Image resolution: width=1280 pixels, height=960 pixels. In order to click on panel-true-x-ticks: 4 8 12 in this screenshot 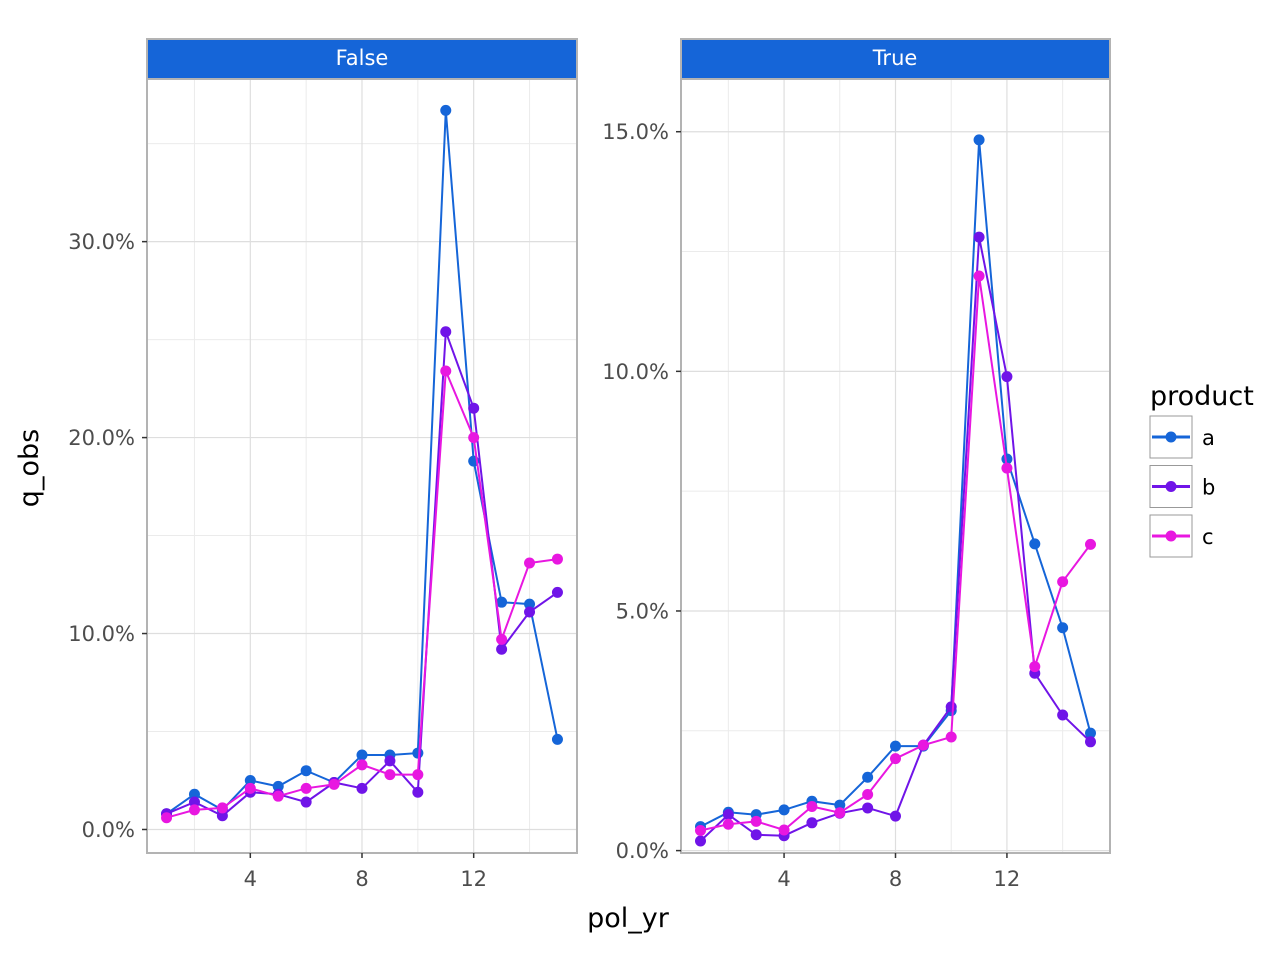, I will do `click(898, 872)`.